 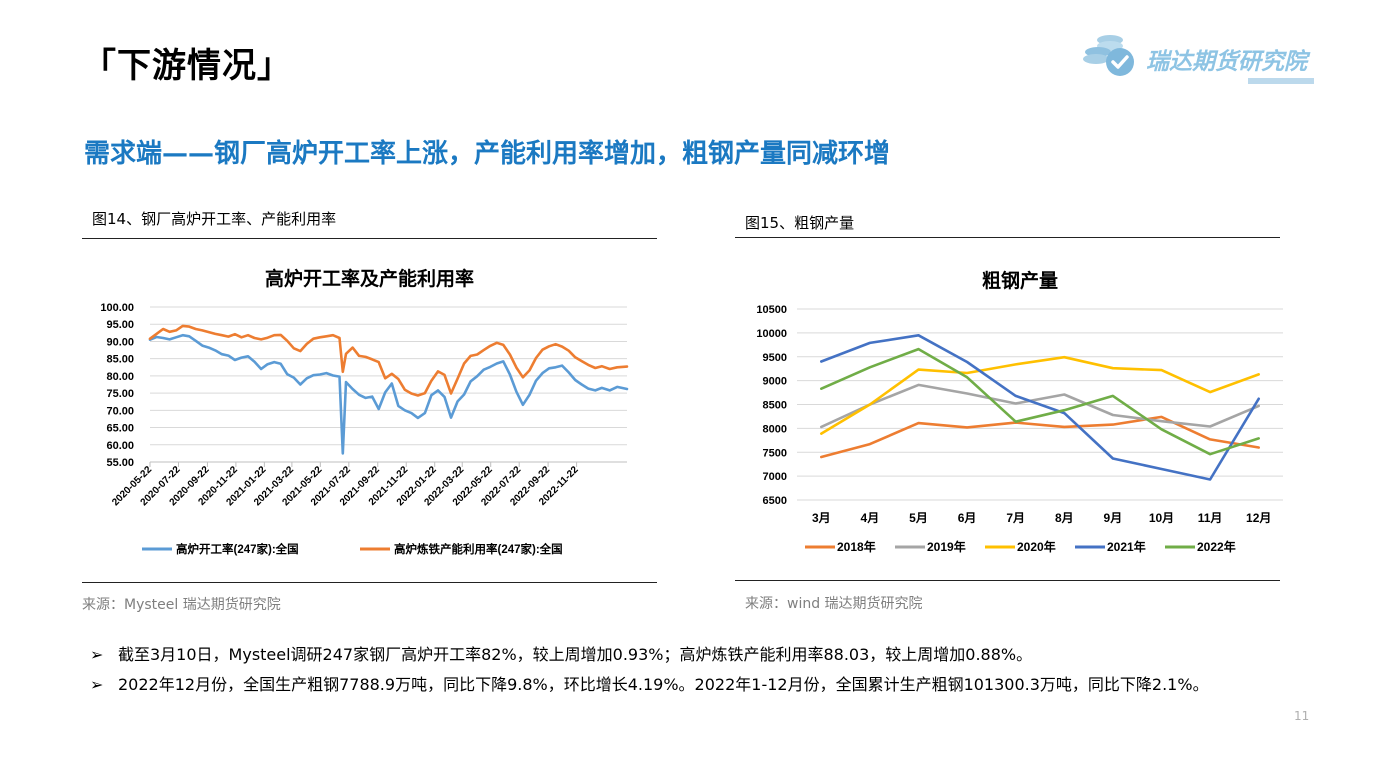 I want to click on legend-label: 高炉炼铁产能利用率(247家):全国, so click(x=478, y=549).